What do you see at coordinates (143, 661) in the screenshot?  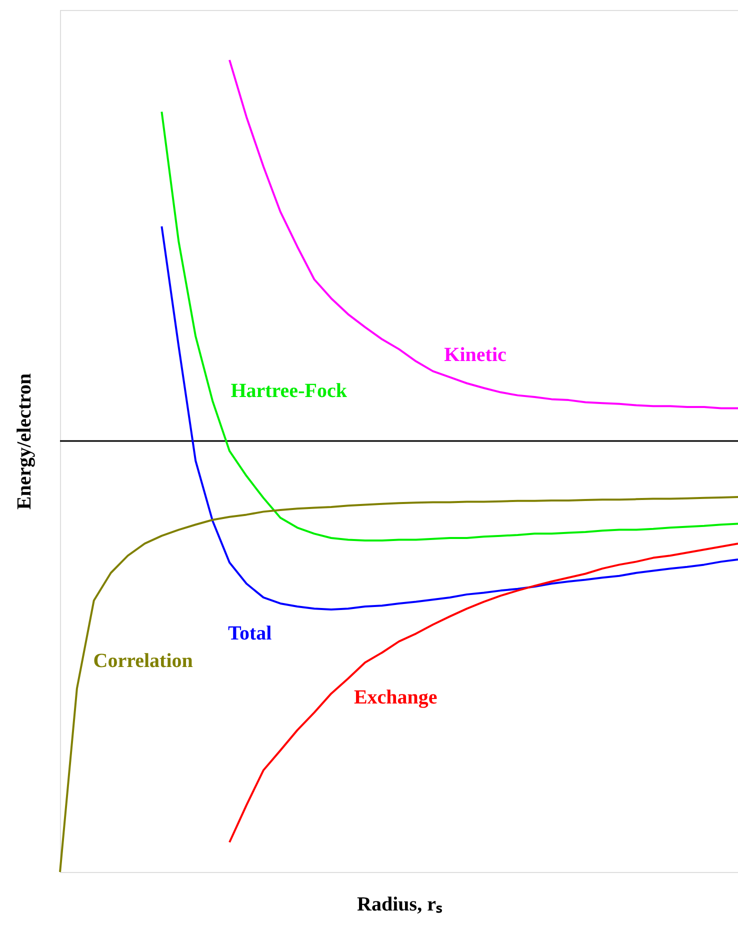 I see `series-label: Correlation` at bounding box center [143, 661].